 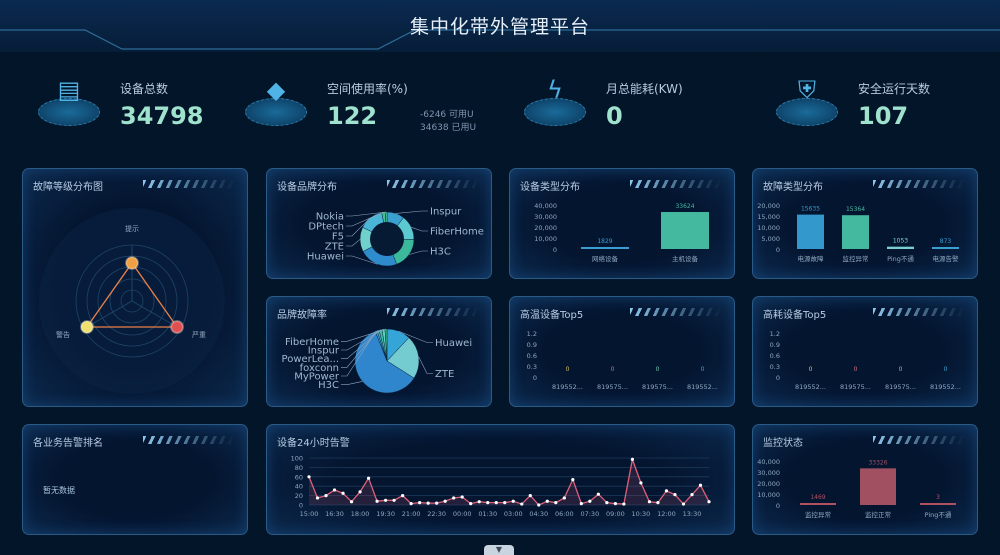 I want to click on data-label: 1053, so click(x=900, y=241).